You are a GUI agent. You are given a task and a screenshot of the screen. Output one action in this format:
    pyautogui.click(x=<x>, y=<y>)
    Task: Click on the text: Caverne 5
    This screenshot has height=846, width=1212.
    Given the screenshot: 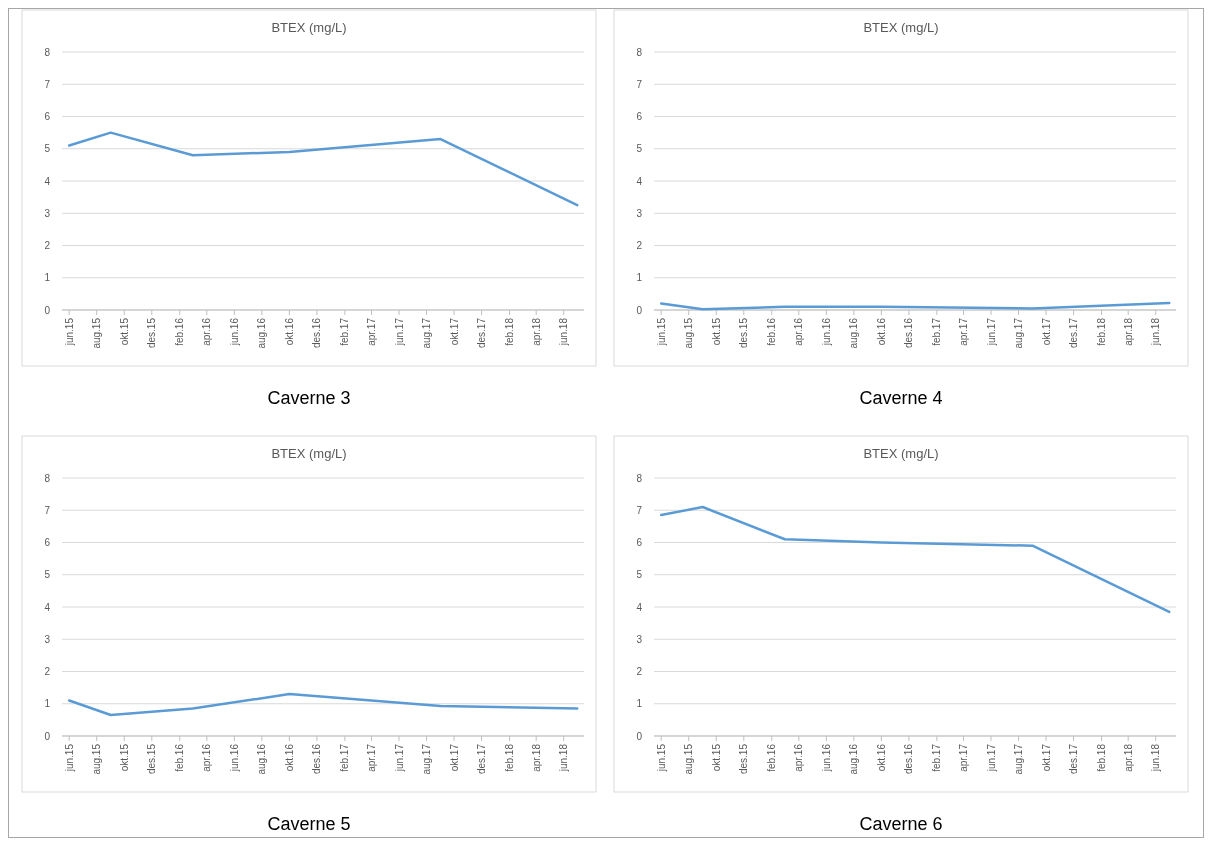 What is the action you would take?
    pyautogui.click(x=309, y=824)
    